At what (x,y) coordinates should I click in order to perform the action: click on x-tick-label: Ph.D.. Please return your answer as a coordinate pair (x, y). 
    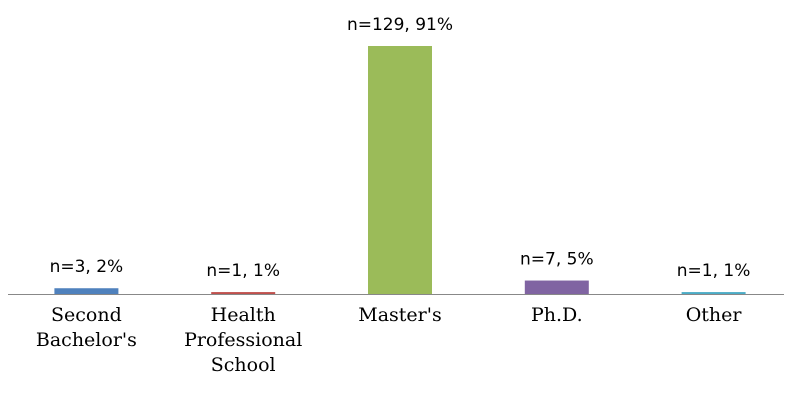
    Looking at the image, I should click on (556, 315).